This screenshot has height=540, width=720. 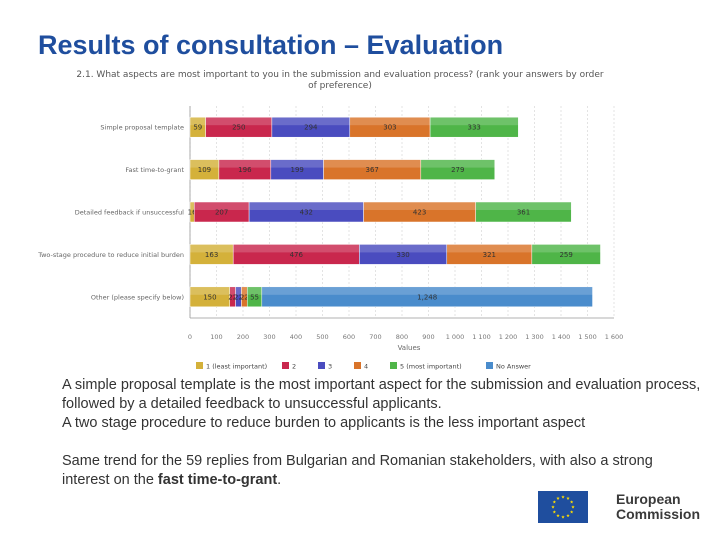 What do you see at coordinates (419, 213) in the screenshot?
I see `bar-data-label: 423` at bounding box center [419, 213].